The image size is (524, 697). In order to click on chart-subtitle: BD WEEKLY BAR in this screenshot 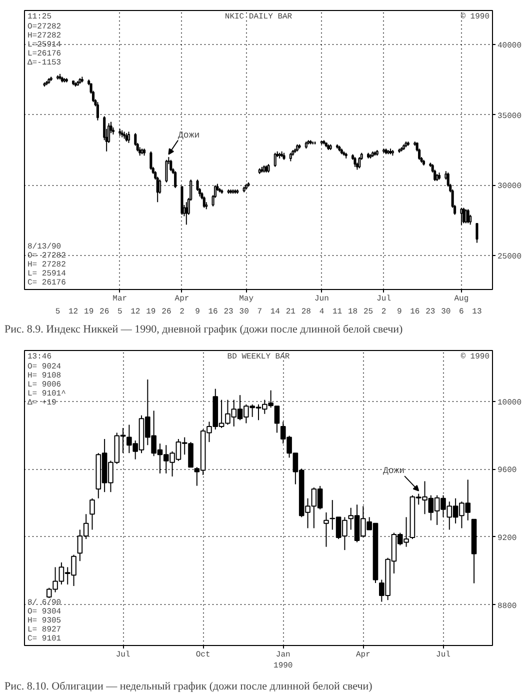, I will do `click(258, 357)`.